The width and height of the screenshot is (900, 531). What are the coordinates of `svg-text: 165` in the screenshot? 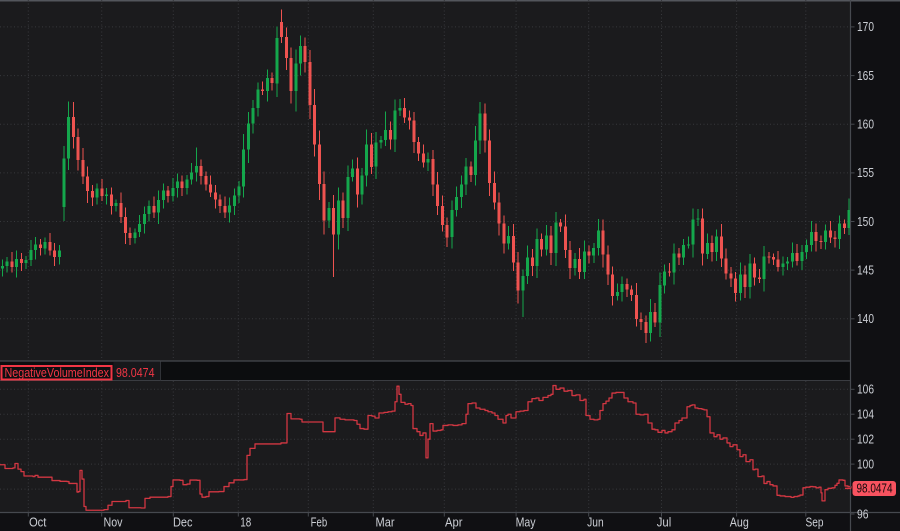 It's located at (865, 76).